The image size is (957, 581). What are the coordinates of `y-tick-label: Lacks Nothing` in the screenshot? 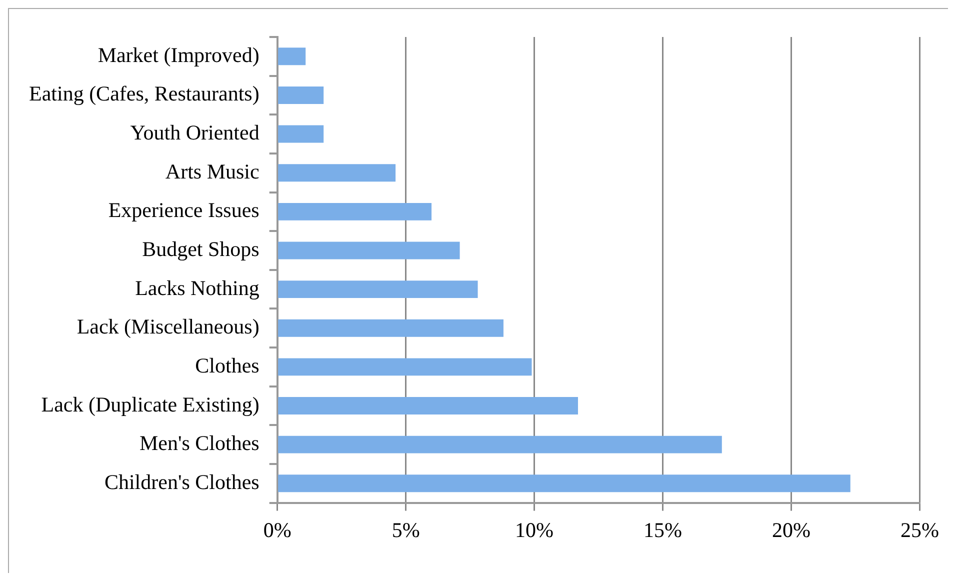 It's located at (197, 288).